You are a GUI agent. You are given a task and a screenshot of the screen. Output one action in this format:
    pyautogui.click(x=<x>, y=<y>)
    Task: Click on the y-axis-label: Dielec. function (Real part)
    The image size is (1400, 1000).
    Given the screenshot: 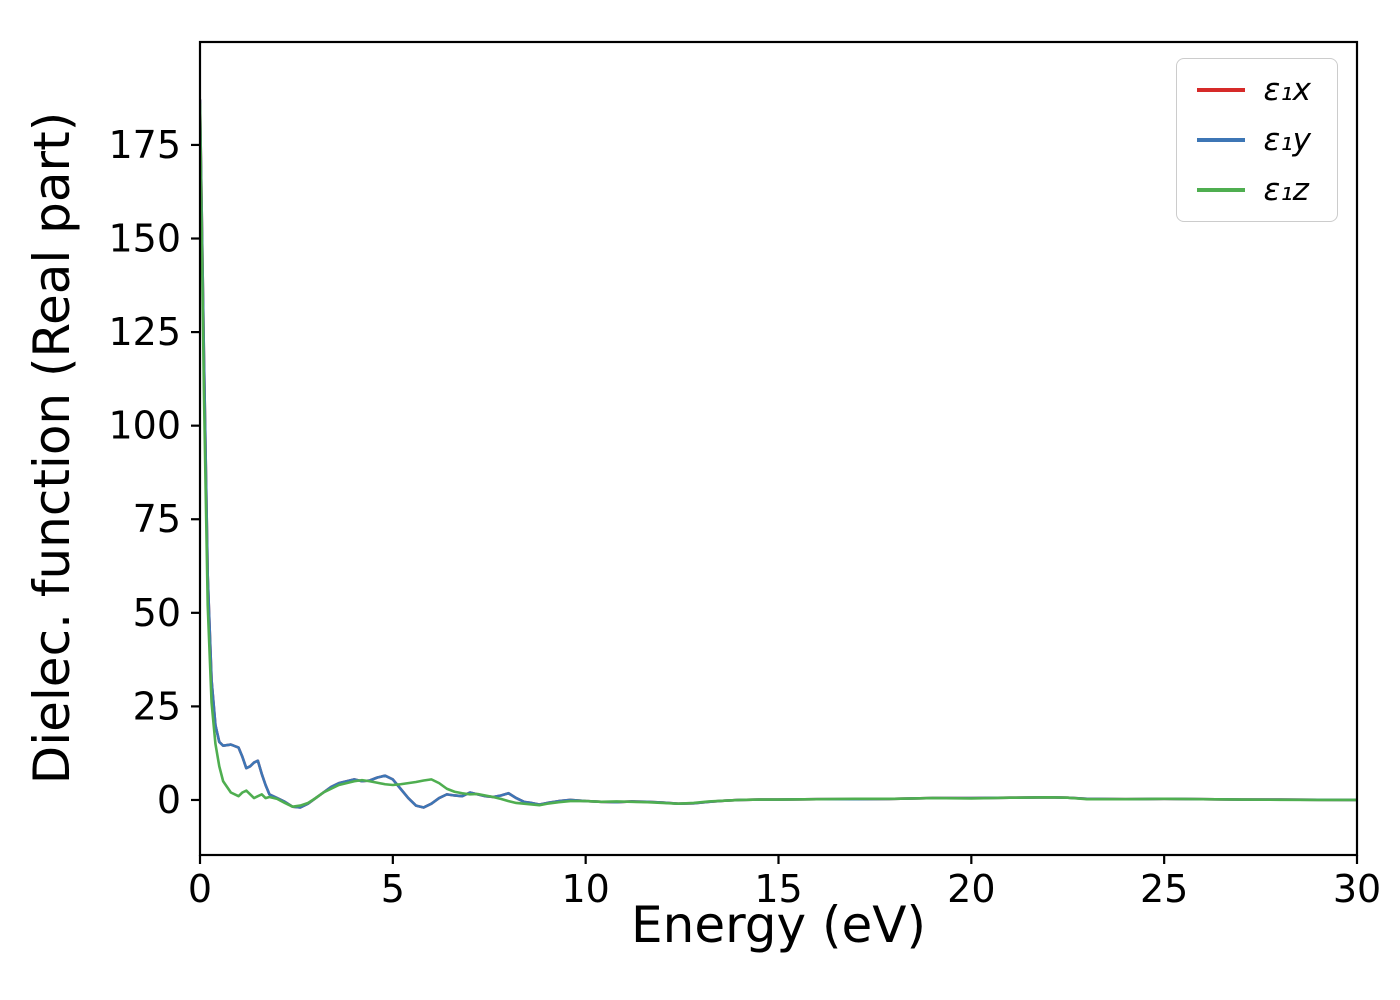 What is the action you would take?
    pyautogui.click(x=52, y=448)
    